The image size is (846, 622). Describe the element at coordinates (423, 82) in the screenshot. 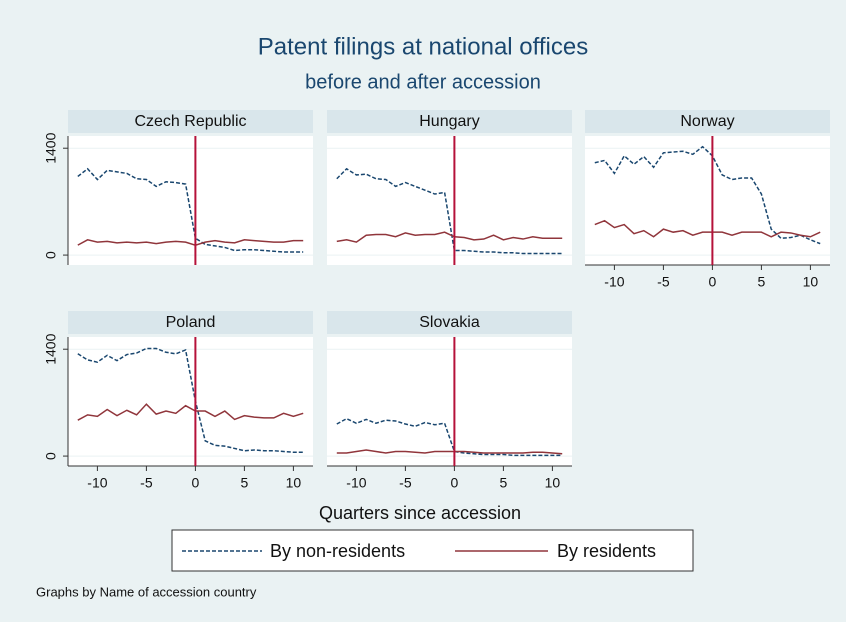

I see `chart-subtitle: before and after accession` at that location.